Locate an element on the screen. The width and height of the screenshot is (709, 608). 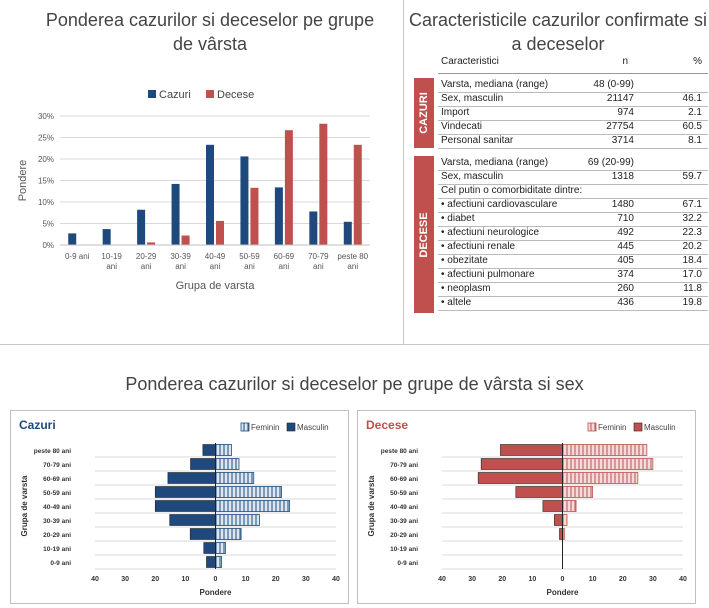
y-tick-label: 50-59 ani is located at coordinates (57, 493).